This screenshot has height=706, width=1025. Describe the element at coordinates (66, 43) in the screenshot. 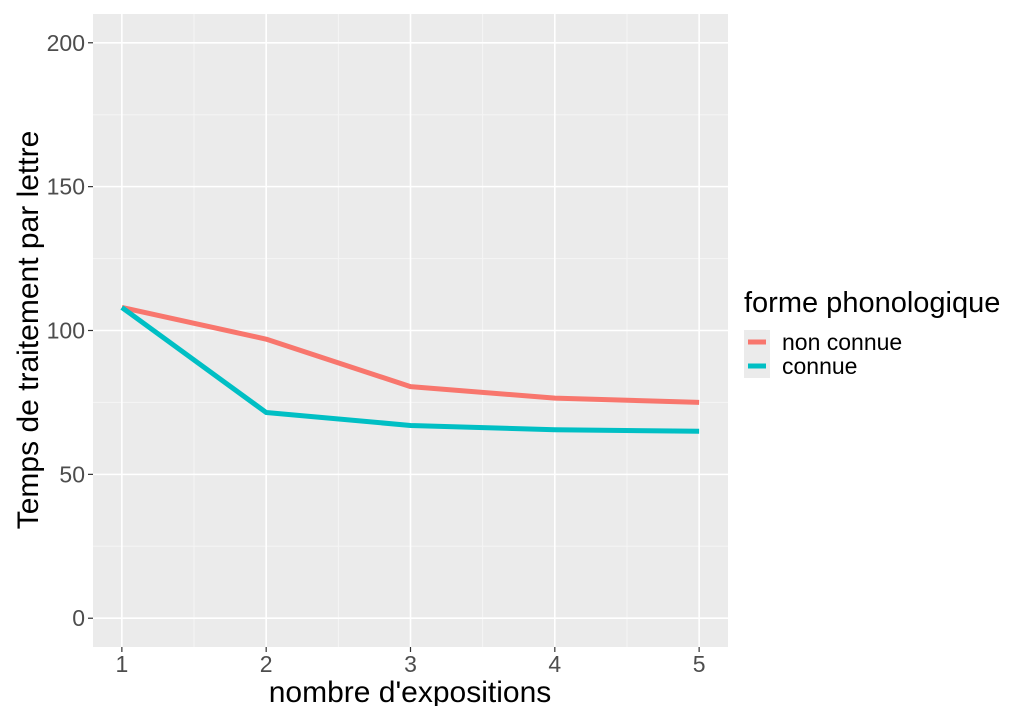

I see `y-tick-label: 200` at that location.